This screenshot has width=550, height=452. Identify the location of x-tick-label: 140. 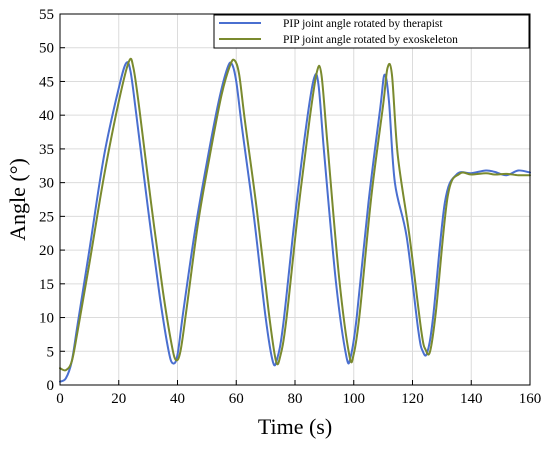
(471, 399).